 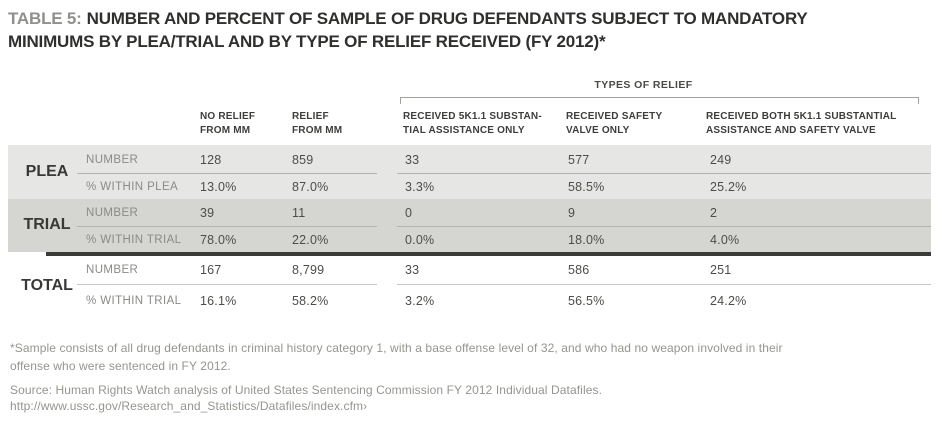 I want to click on table-cell: 58.2%, so click(x=310, y=301).